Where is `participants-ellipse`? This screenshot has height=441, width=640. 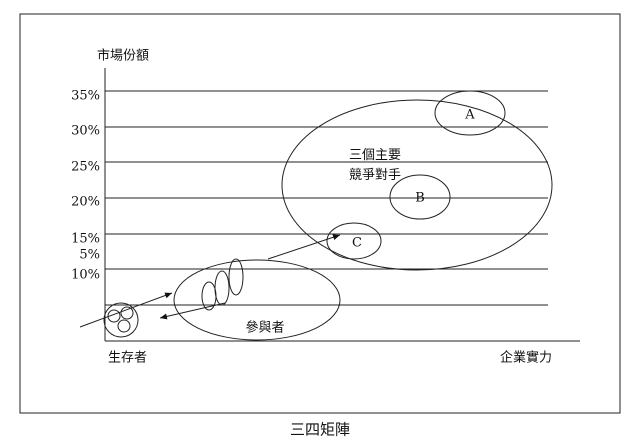 participants-ellipse is located at coordinates (257, 300).